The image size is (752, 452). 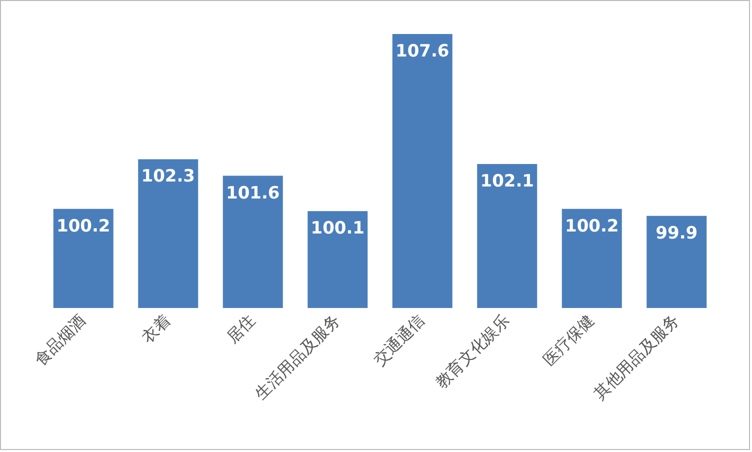 What do you see at coordinates (422, 52) in the screenshot?
I see `data-label: 107.6` at bounding box center [422, 52].